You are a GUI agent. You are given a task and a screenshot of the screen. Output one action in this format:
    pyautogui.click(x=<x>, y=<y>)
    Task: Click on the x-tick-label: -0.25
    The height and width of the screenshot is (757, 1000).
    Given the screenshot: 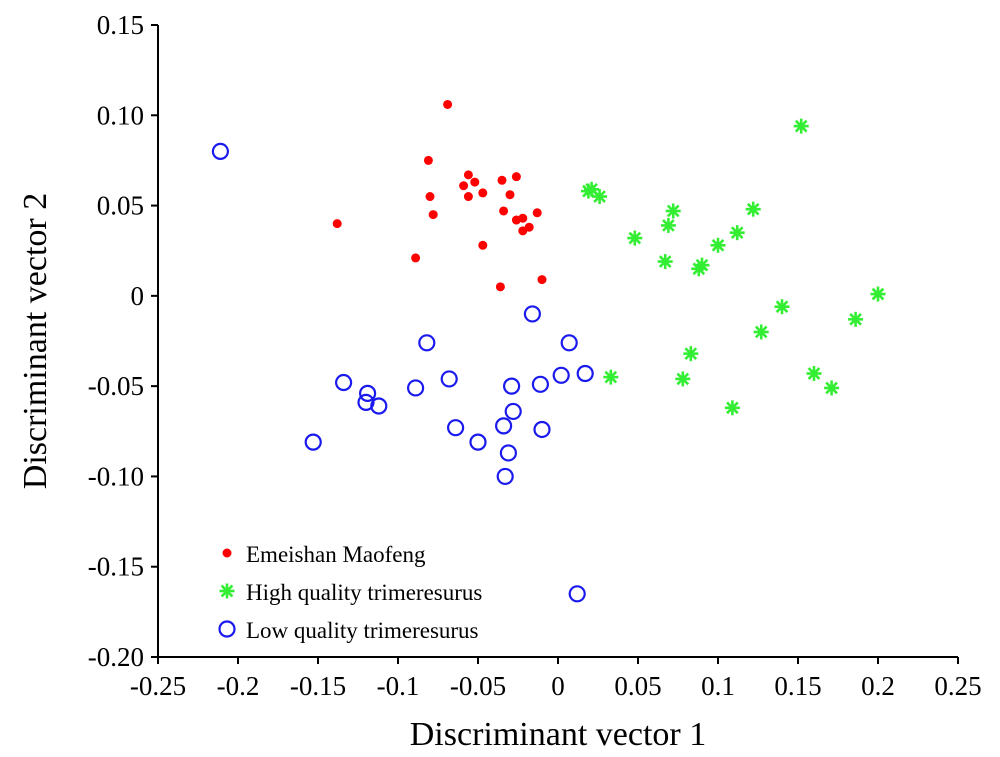 What is the action you would take?
    pyautogui.click(x=158, y=686)
    